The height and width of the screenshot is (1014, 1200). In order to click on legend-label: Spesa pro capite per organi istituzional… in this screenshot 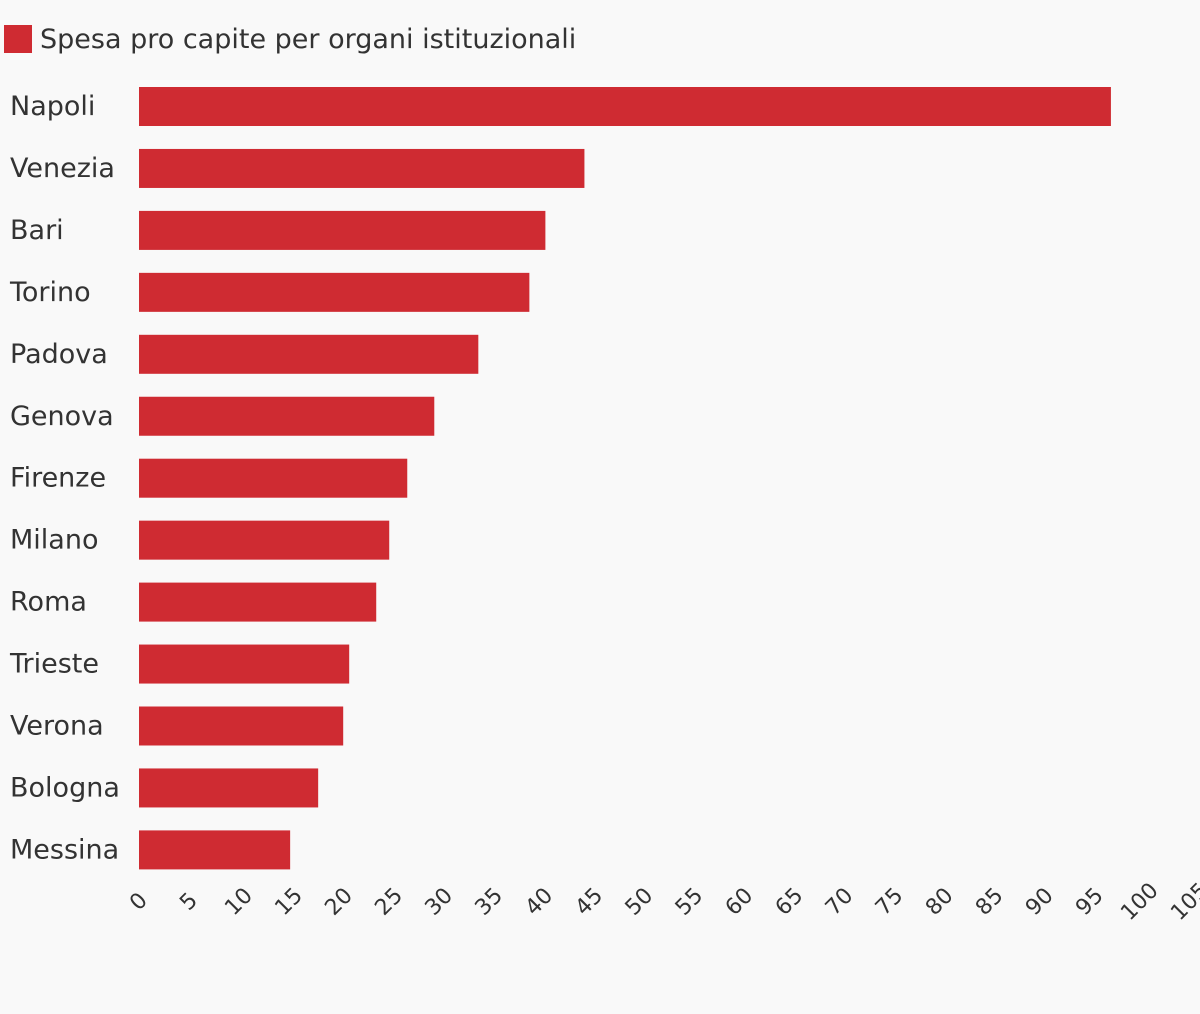, I will do `click(308, 39)`.